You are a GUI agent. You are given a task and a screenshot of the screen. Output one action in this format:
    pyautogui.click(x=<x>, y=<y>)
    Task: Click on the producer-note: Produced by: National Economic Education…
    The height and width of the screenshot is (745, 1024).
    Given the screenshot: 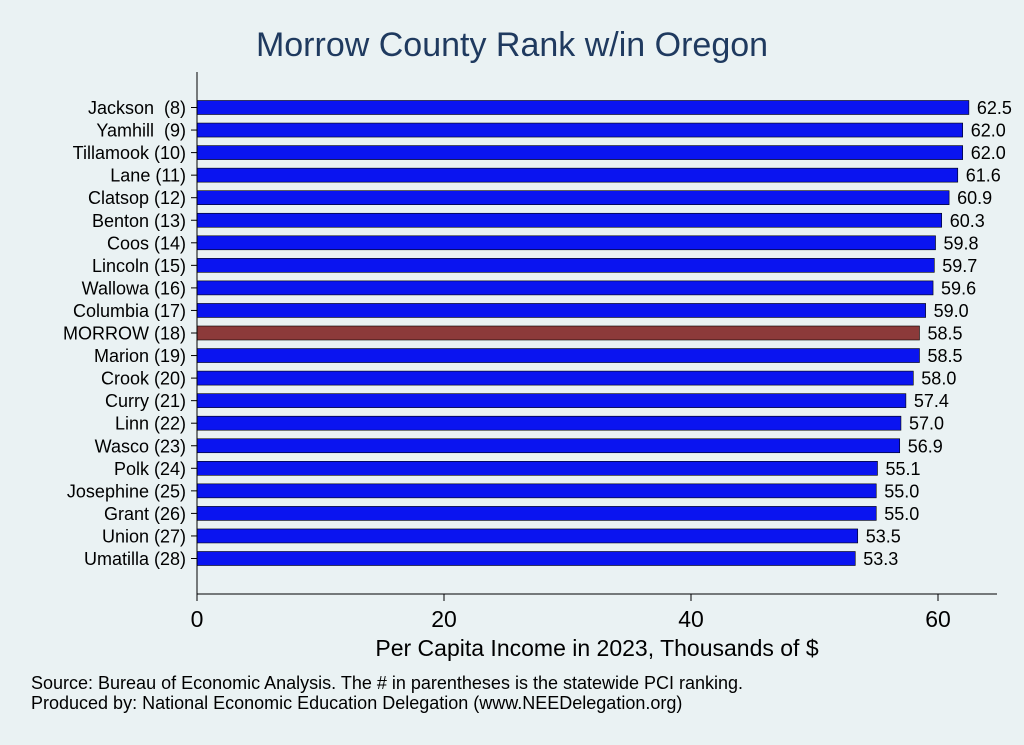 What is the action you would take?
    pyautogui.click(x=357, y=703)
    